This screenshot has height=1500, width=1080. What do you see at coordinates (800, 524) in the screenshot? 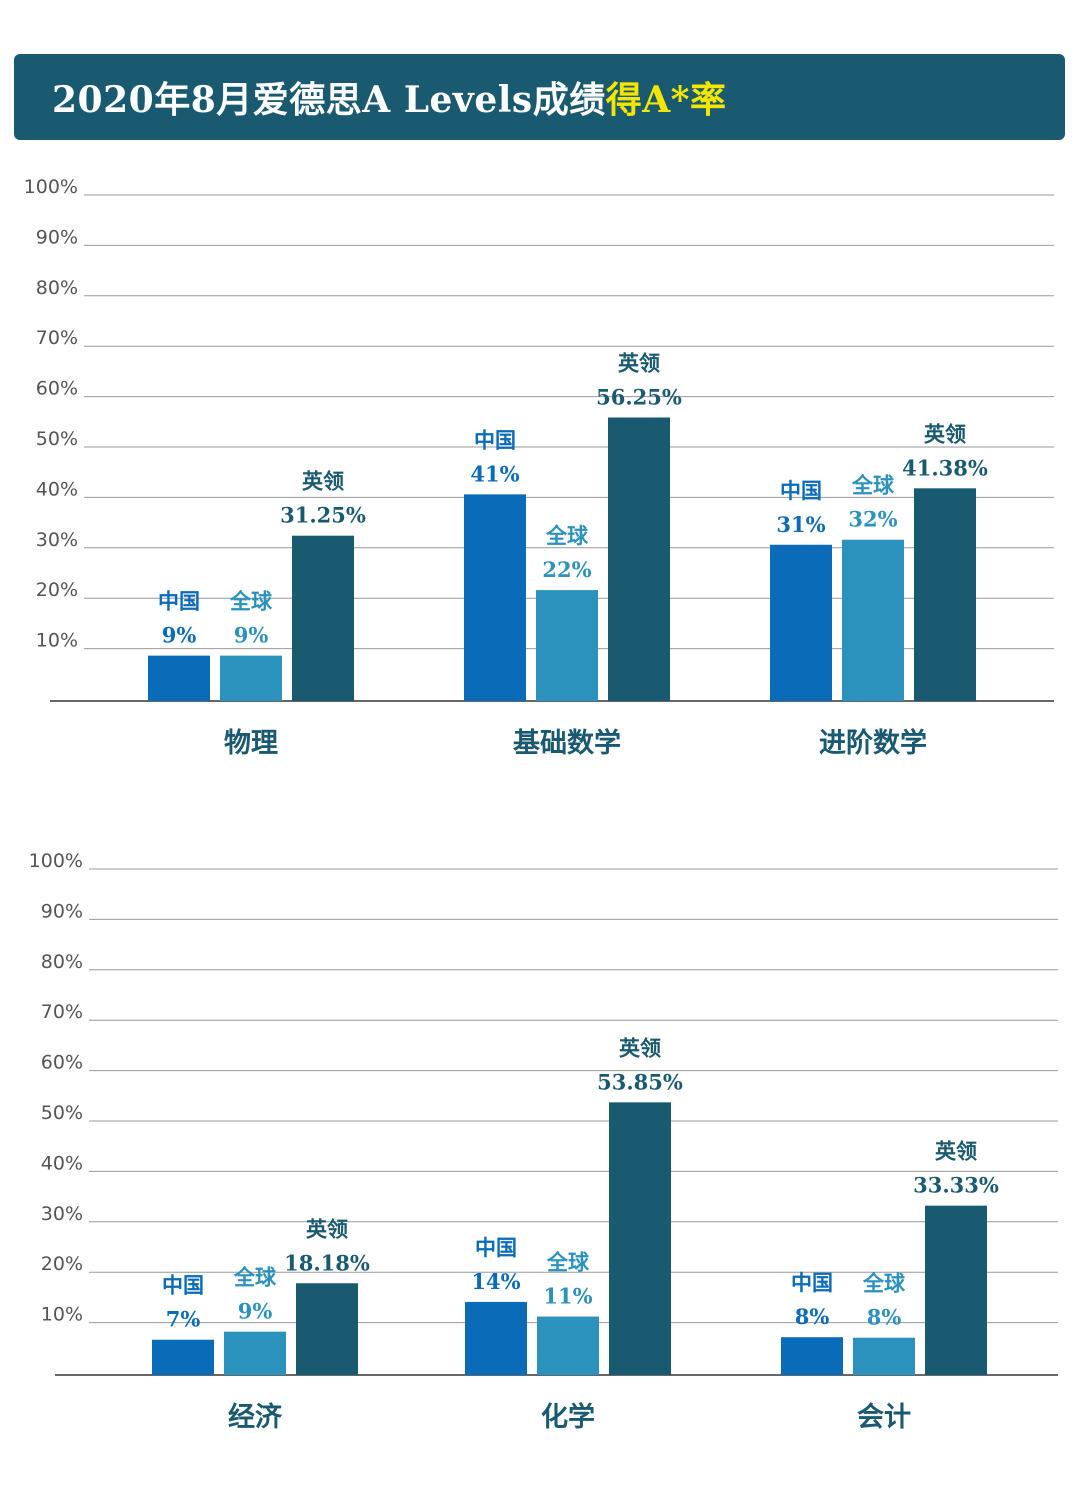
I see `bar-value-label: 31%` at bounding box center [800, 524].